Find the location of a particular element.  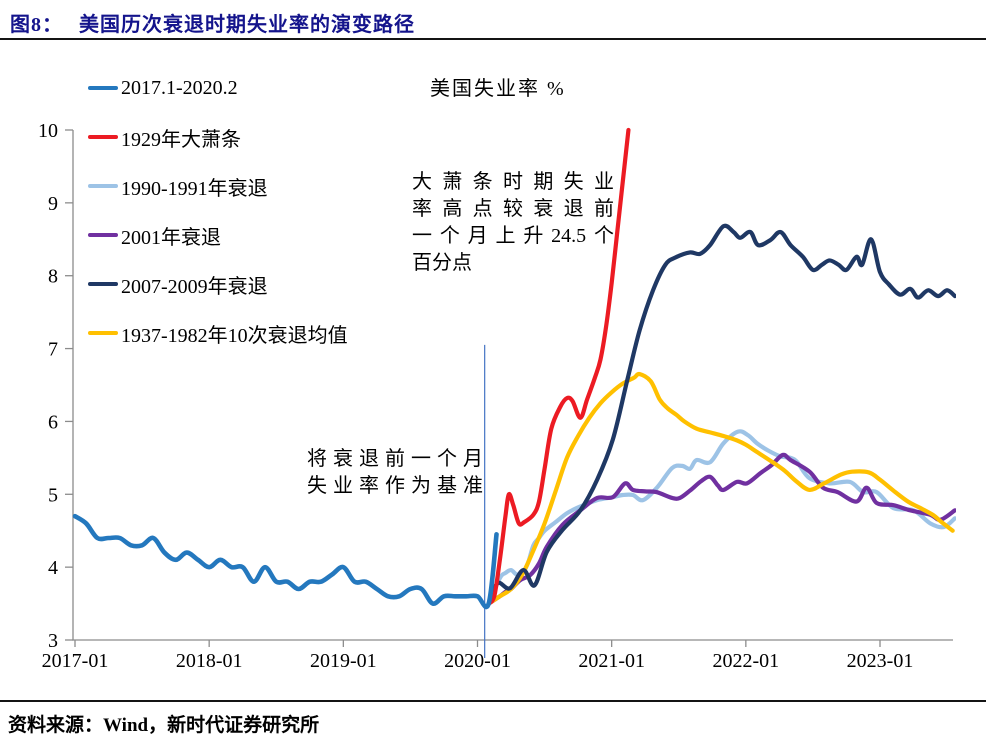

legend-item-3: 2001年衰退 is located at coordinates (218, 236).